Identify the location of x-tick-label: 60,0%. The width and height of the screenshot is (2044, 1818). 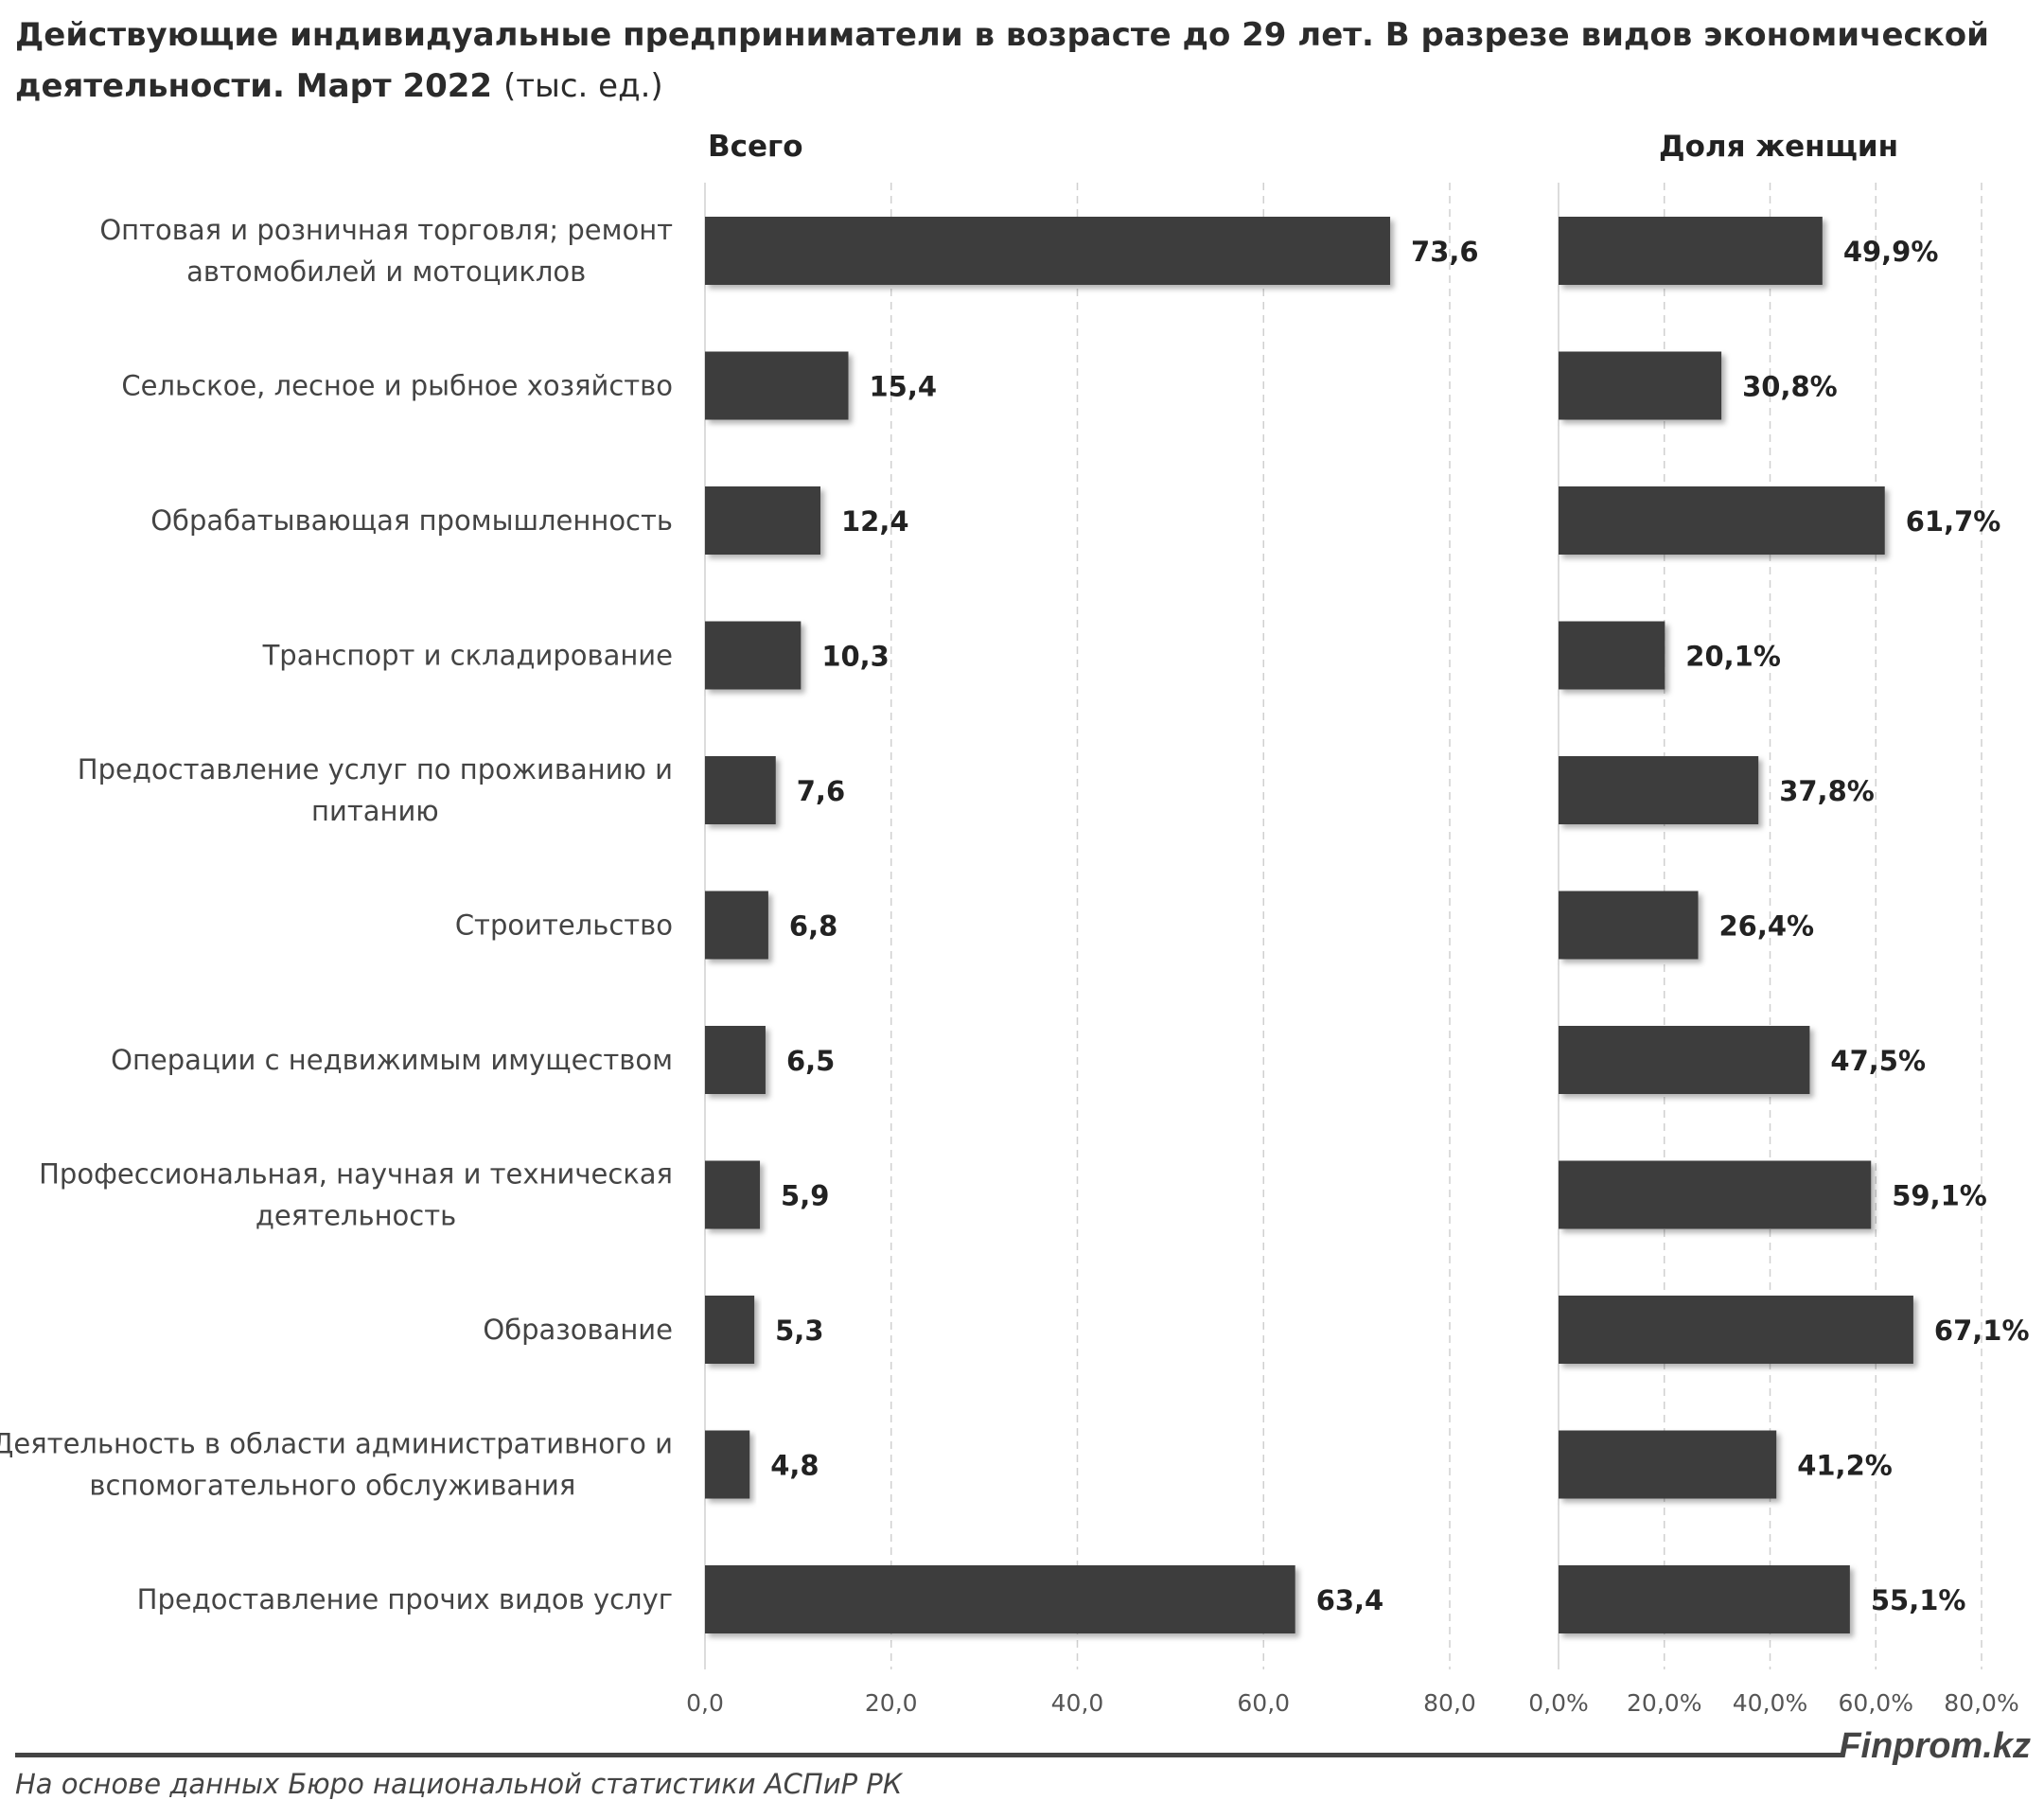
(1876, 1703).